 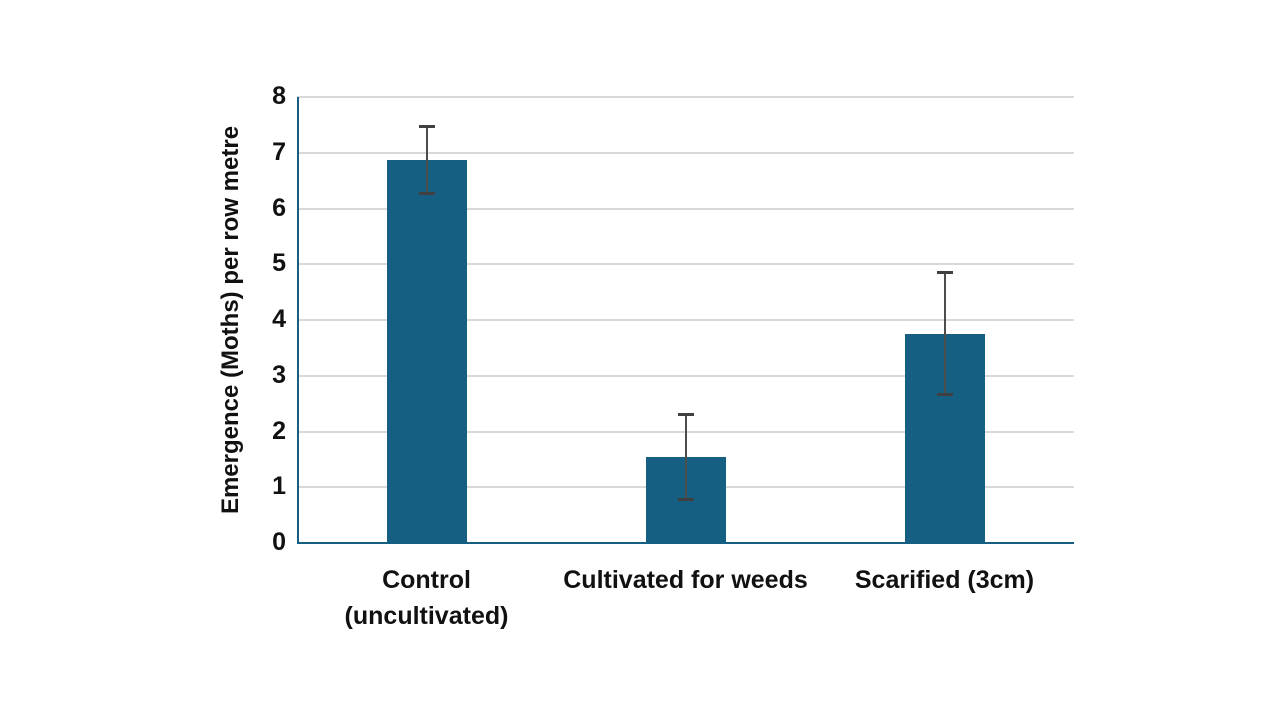 I want to click on y-tick-label: 6, so click(x=279, y=207).